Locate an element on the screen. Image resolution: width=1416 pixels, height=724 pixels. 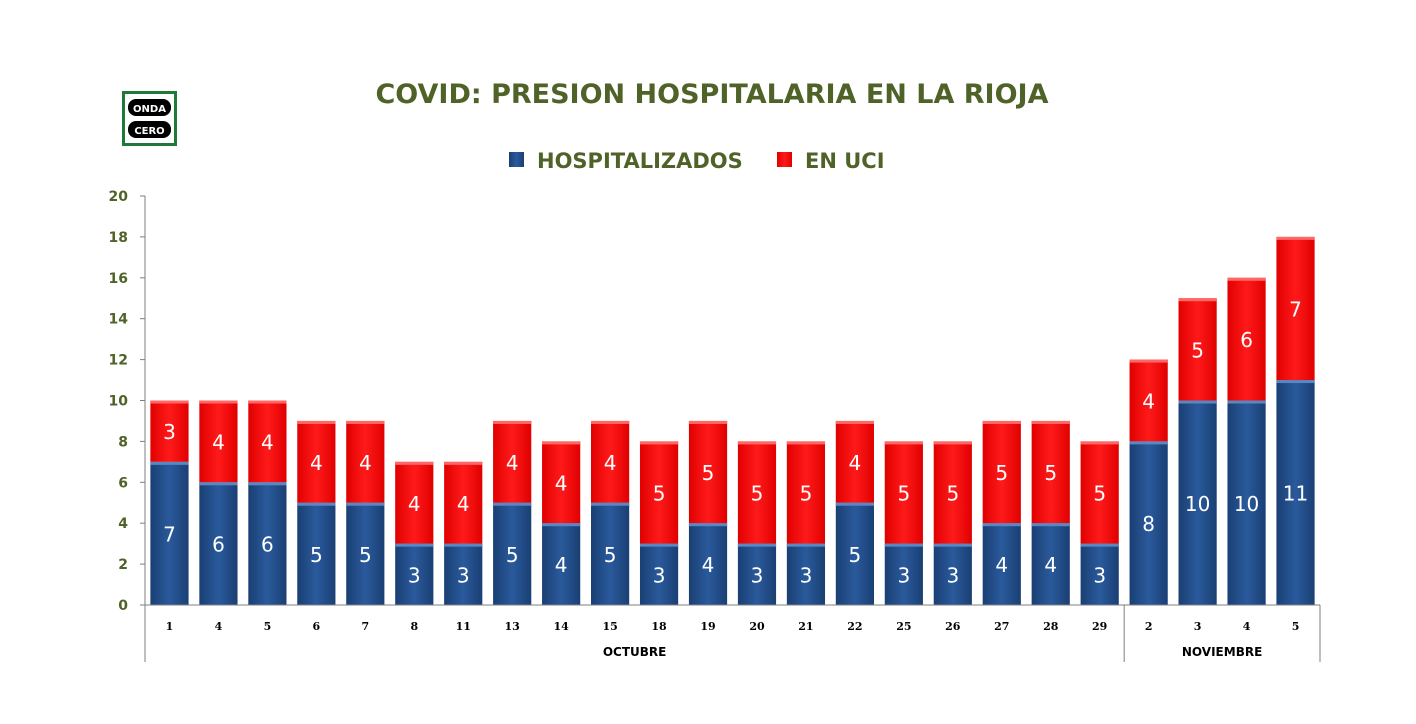
x-tick-label: 18 is located at coordinates (659, 626).